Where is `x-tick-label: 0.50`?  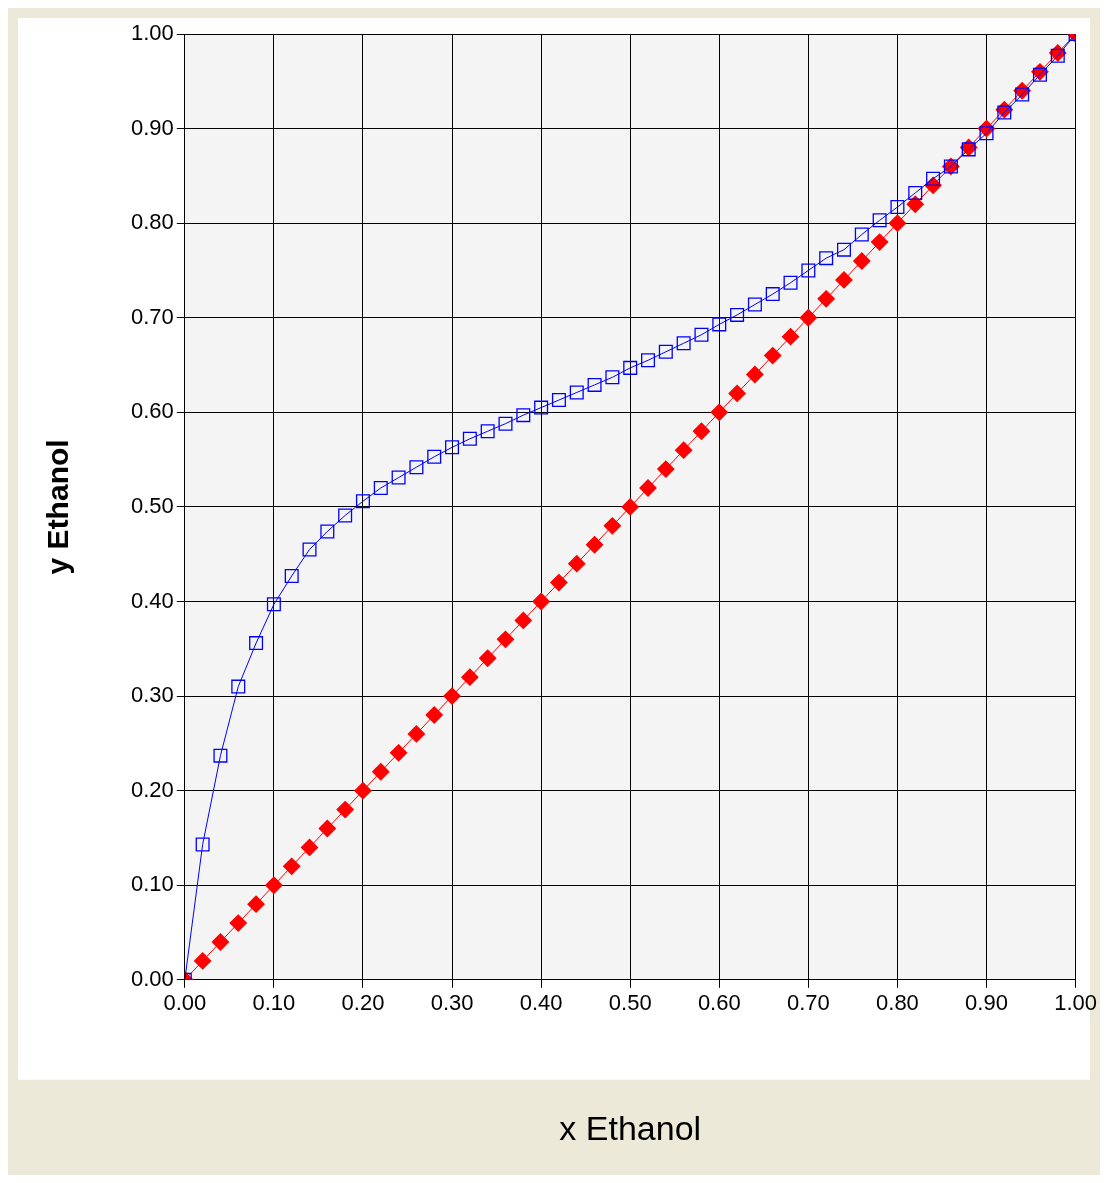
x-tick-label: 0.50 is located at coordinates (630, 1003).